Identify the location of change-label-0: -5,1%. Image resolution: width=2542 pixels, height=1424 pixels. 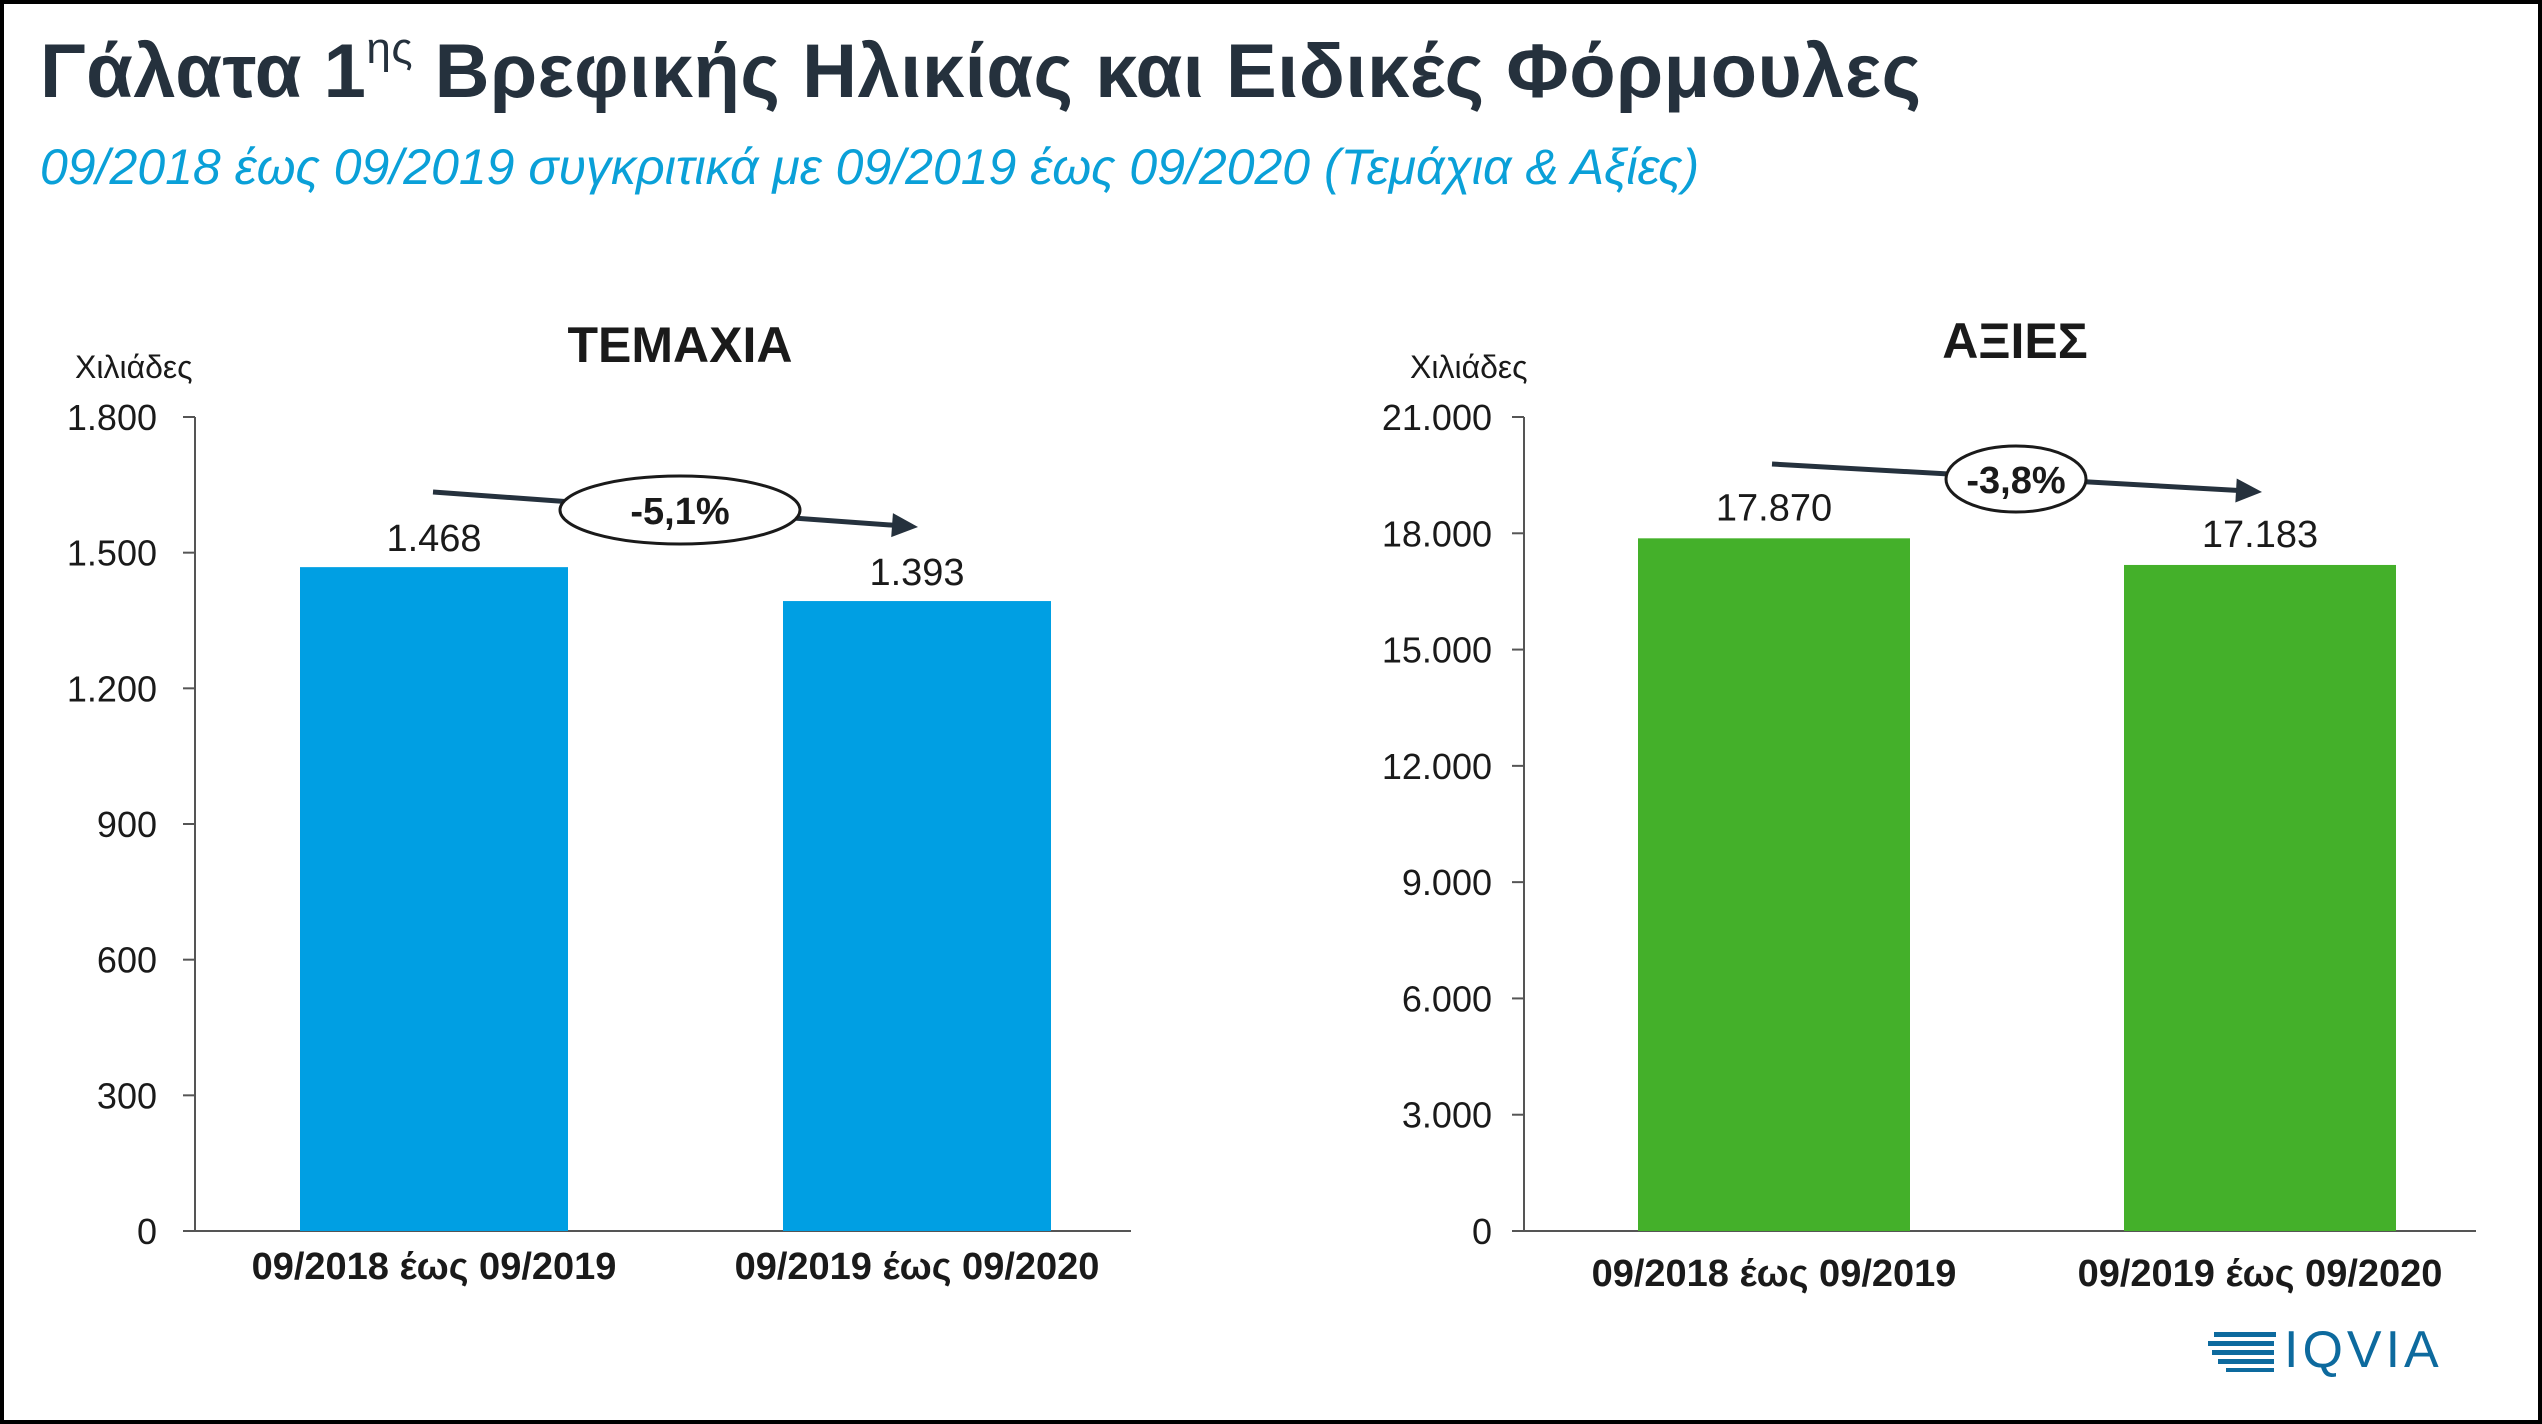
(679, 512).